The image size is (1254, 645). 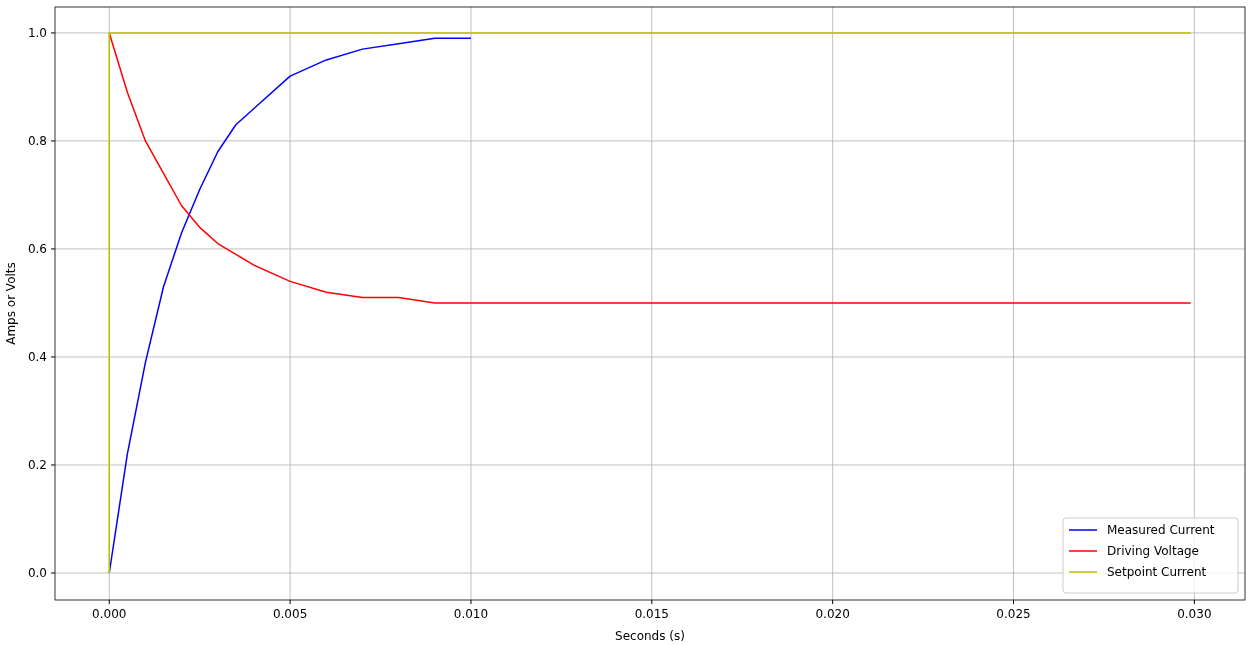 I want to click on x-tick-label: 0.025, so click(x=1013, y=614).